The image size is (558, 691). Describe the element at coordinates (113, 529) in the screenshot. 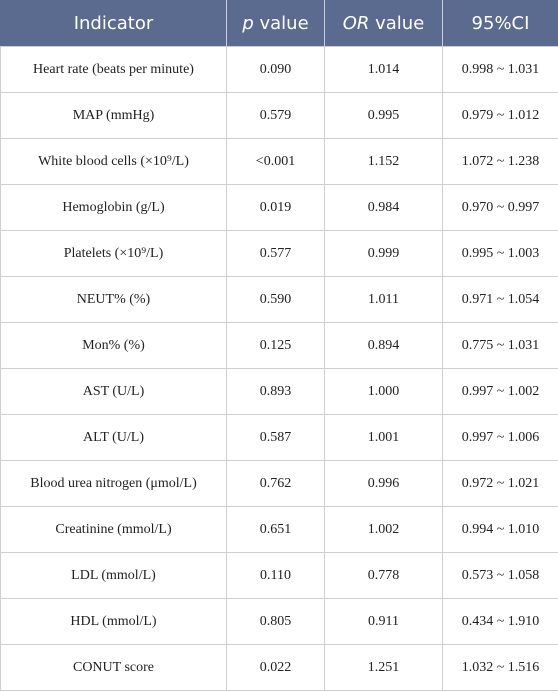

I see `indicator-cell: Creatinine (mmol/L)` at that location.